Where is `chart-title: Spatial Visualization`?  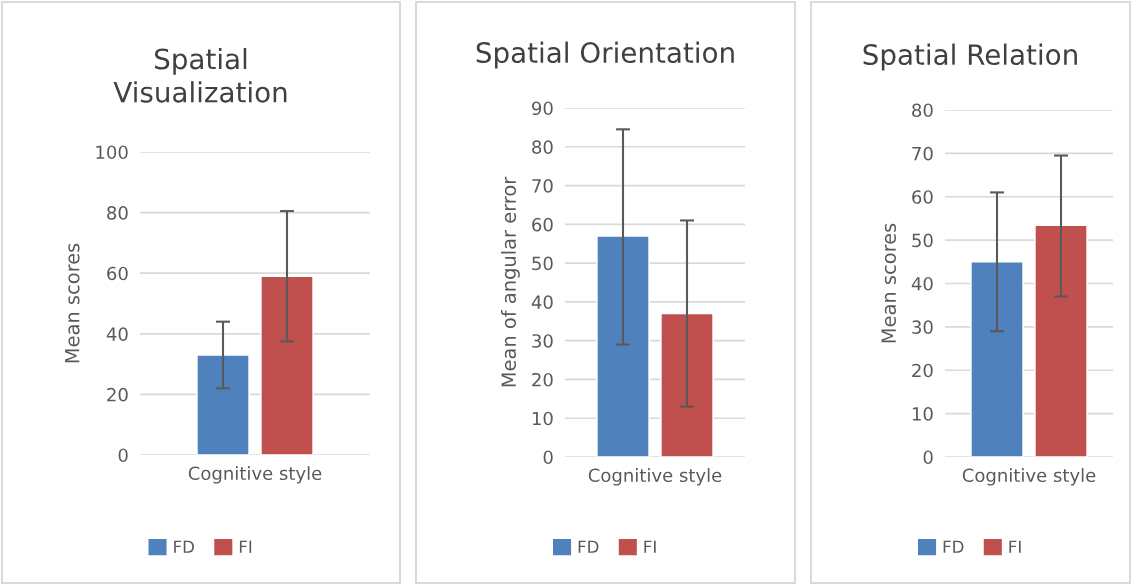
chart-title: Spatial Visualization is located at coordinates (200, 75).